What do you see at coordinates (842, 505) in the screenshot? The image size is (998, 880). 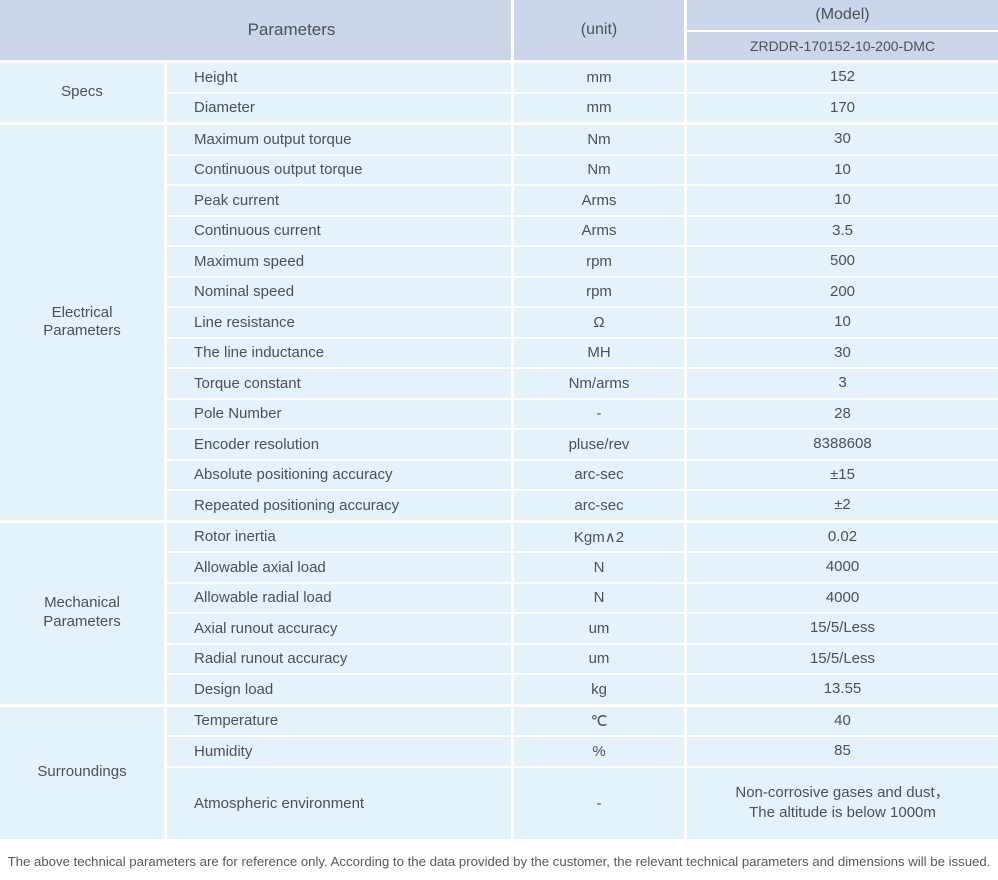 I see `parameter-value: ±2` at bounding box center [842, 505].